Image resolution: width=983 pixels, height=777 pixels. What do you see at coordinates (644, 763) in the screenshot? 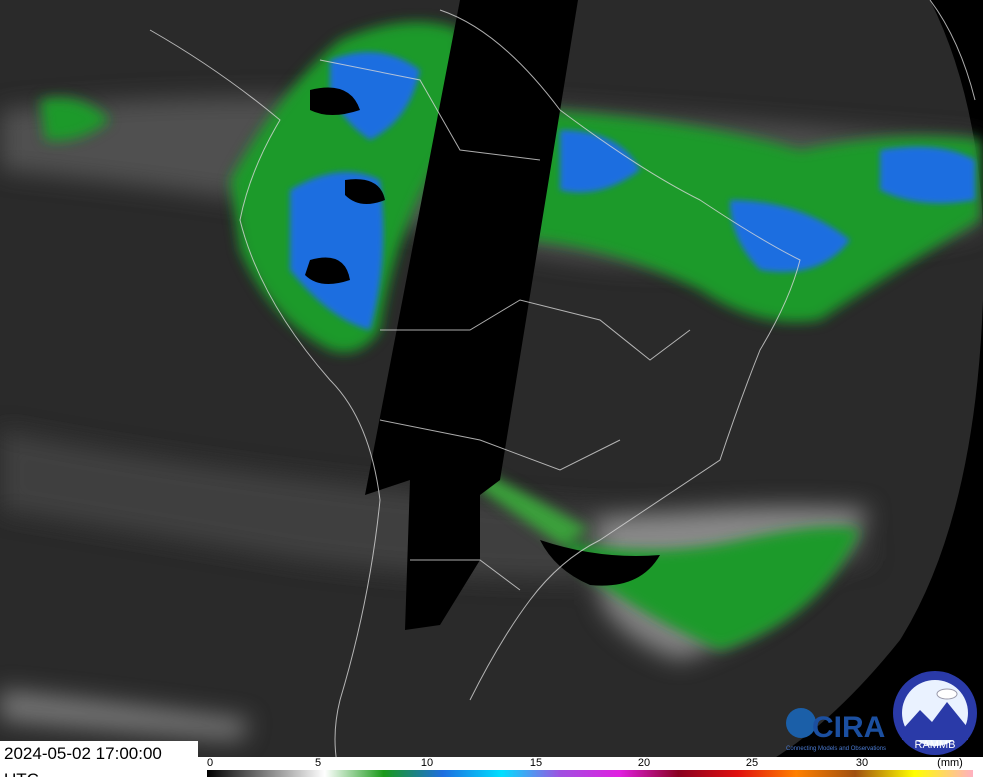
I see `colorbar-tick: 20` at bounding box center [644, 763].